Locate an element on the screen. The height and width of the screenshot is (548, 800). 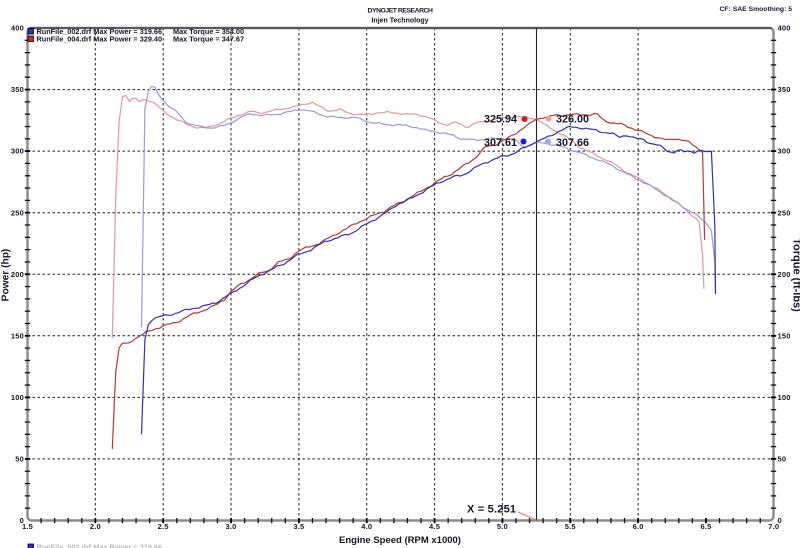
svg-text: 5.0 is located at coordinates (502, 526).